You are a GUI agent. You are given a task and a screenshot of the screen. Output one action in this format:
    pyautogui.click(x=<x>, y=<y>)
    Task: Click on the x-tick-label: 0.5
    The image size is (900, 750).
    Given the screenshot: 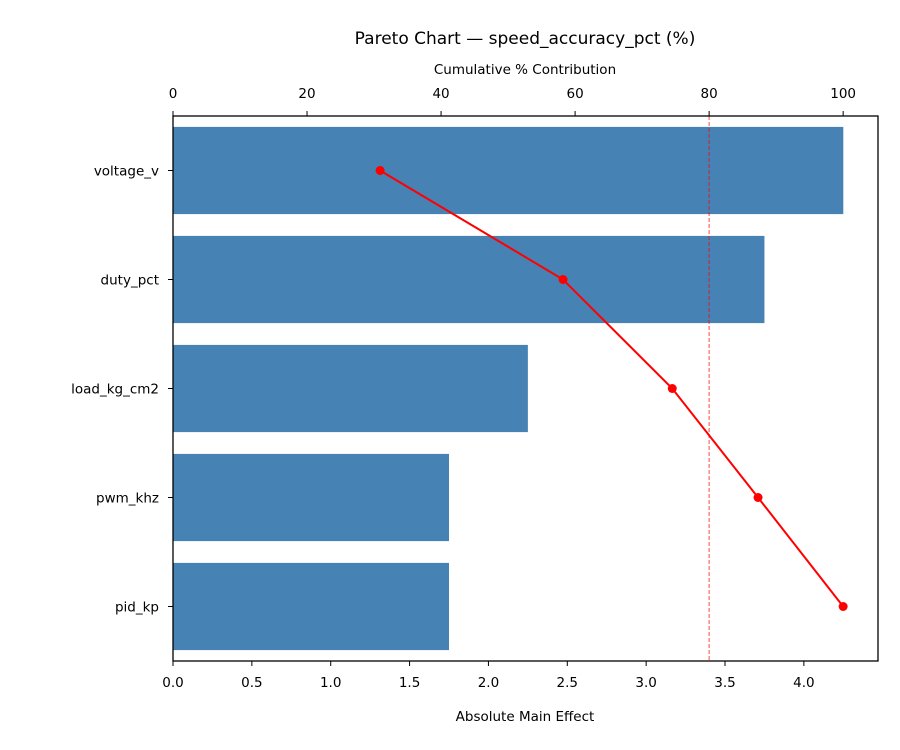 What is the action you would take?
    pyautogui.click(x=251, y=683)
    